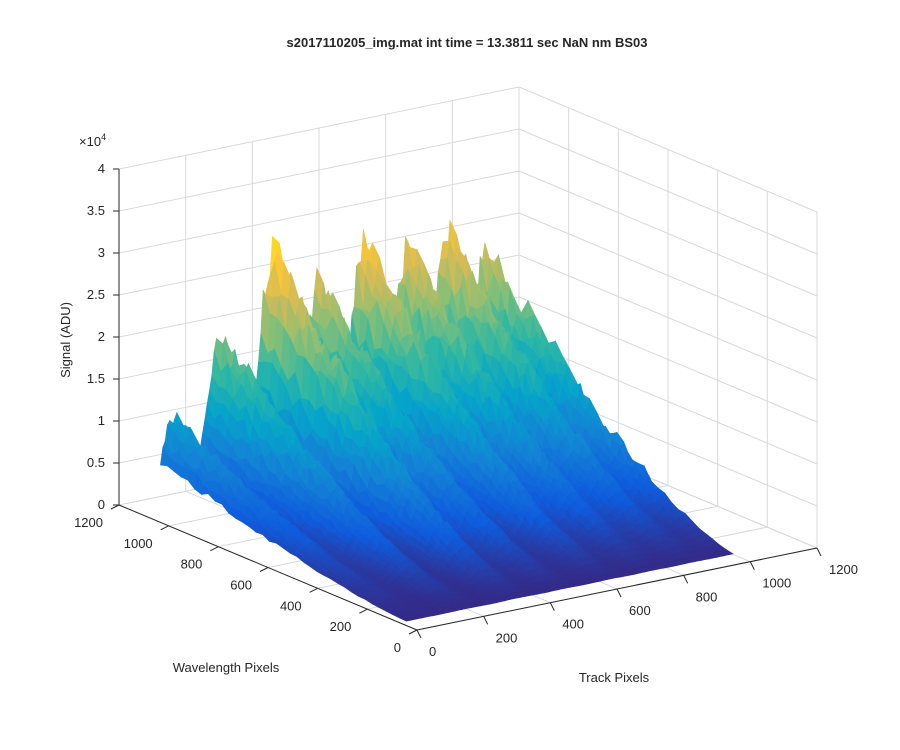  I want to click on surface-patch, so click(365, 246).